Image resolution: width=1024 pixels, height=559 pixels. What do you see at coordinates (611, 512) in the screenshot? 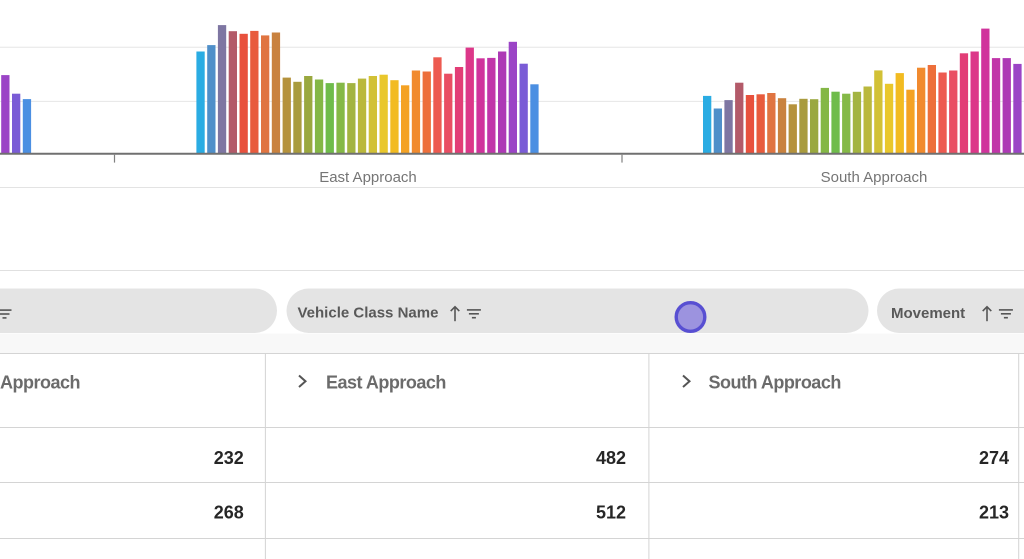
I see `svg-text: 512` at bounding box center [611, 512].